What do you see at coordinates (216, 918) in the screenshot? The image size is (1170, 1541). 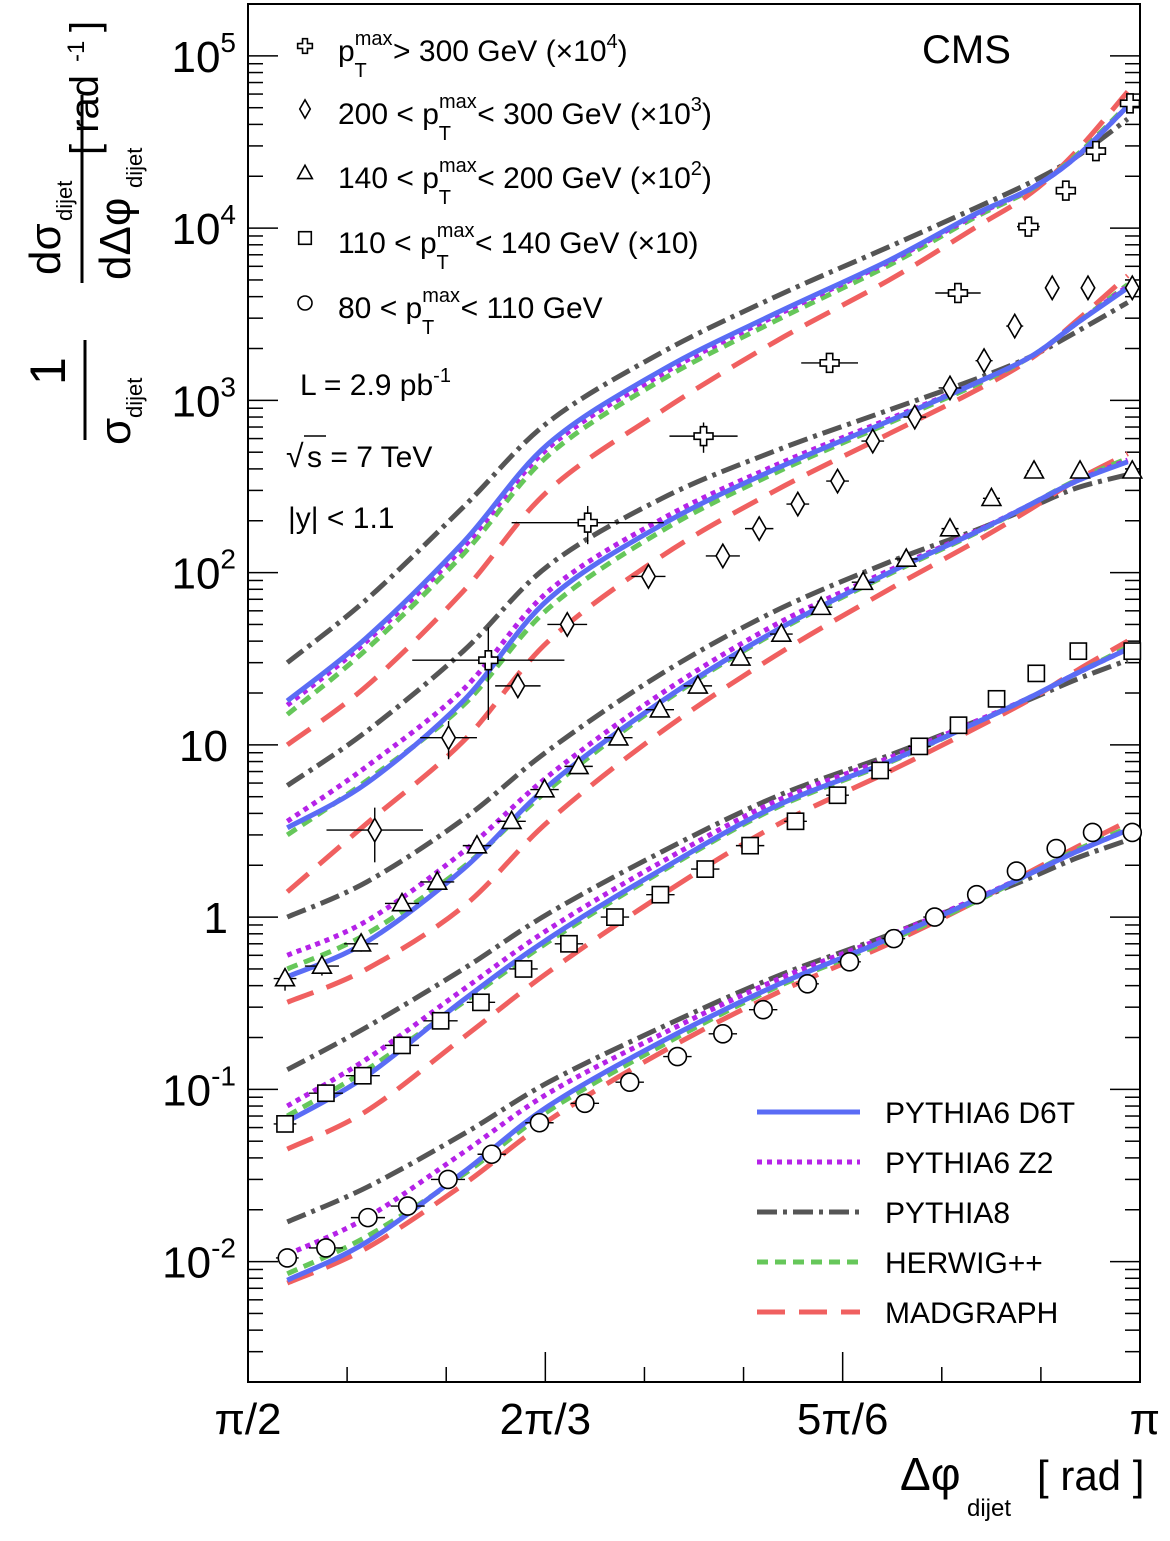 I see `y-tick-label: 1` at bounding box center [216, 918].